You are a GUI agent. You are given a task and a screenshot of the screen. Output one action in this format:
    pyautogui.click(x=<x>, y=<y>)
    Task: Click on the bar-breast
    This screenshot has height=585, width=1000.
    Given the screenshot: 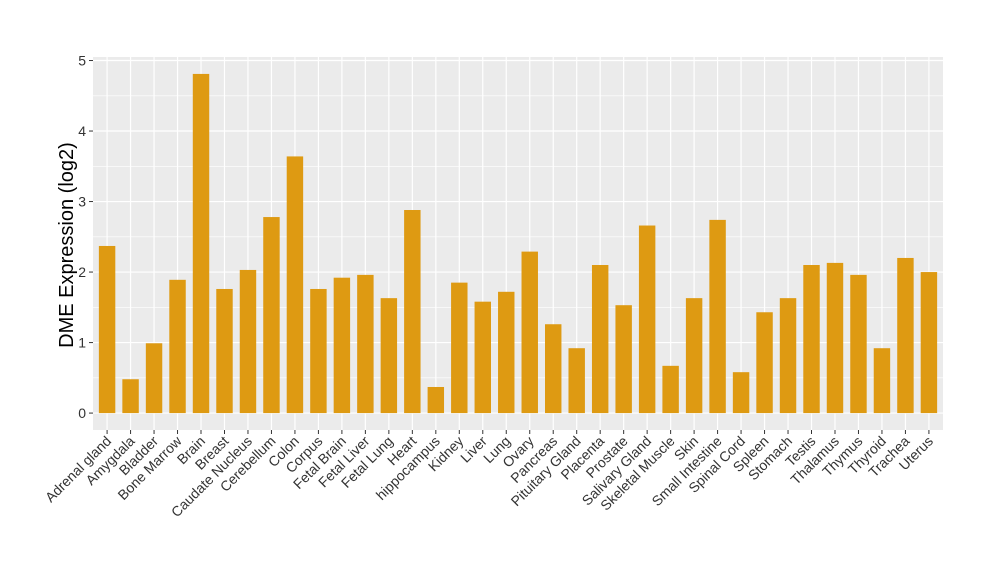 What is the action you would take?
    pyautogui.click(x=224, y=351)
    